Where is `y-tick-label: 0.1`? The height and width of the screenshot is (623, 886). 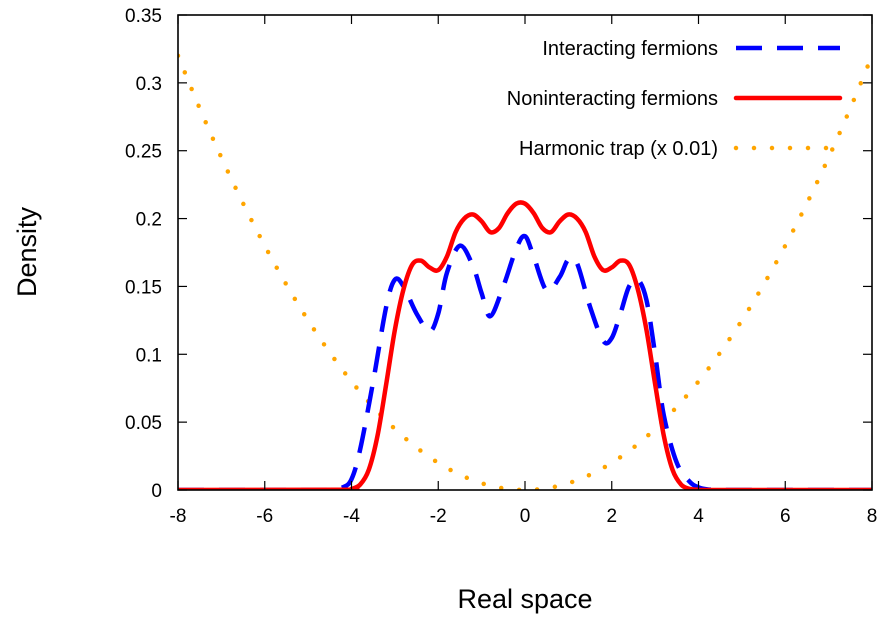
y-tick-label: 0.1 is located at coordinates (149, 355).